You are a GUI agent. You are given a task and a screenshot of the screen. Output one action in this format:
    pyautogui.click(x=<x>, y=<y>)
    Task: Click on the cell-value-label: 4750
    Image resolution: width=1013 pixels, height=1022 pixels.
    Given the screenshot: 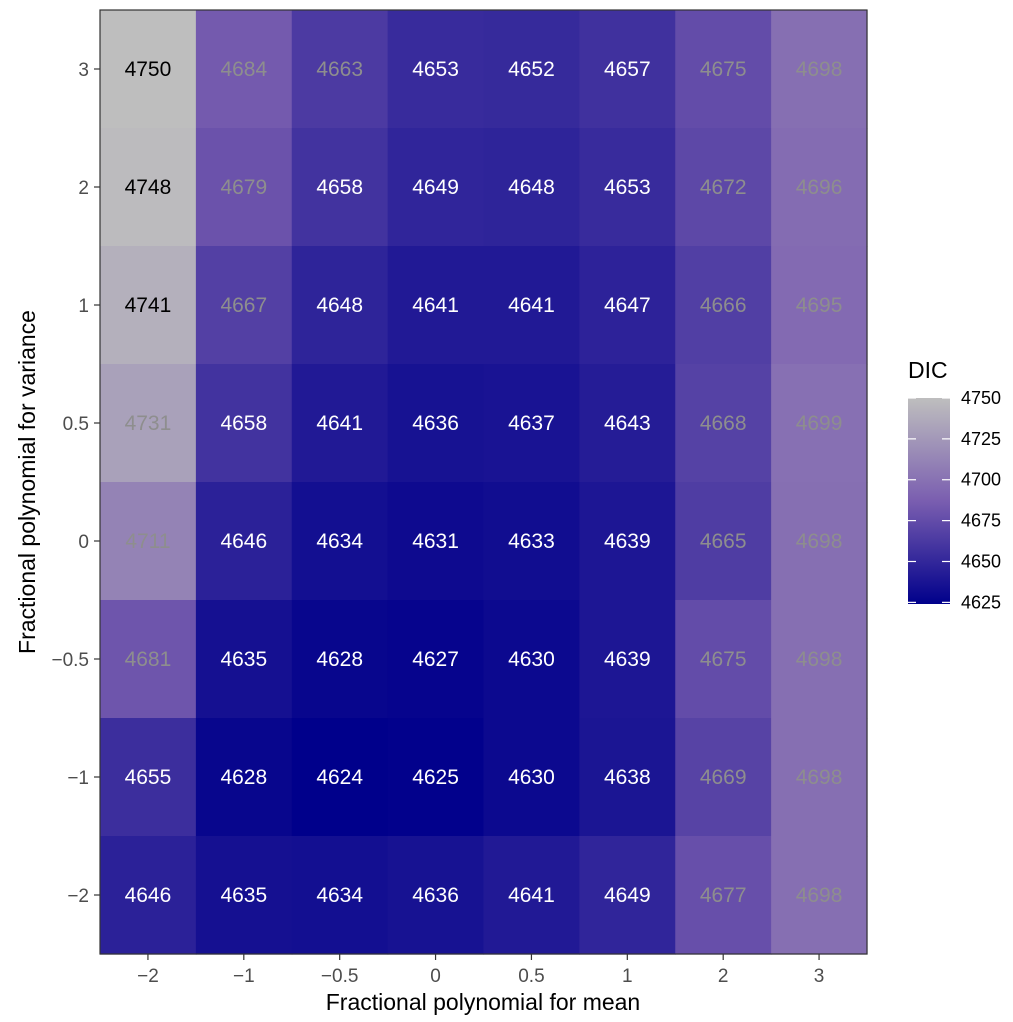 What is the action you would take?
    pyautogui.click(x=148, y=69)
    